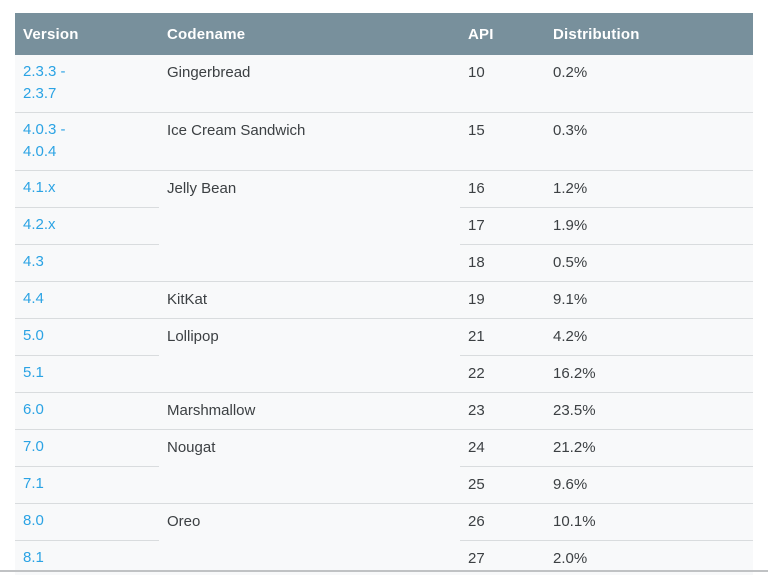  I want to click on distribution-cell: 1.2%, so click(649, 189).